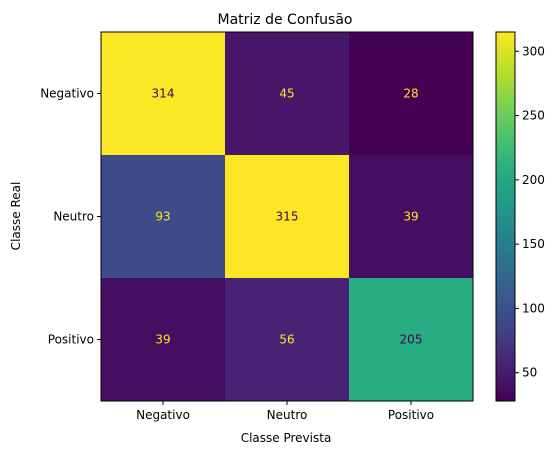  I want to click on y-tick-label: Positivo, so click(71, 340).